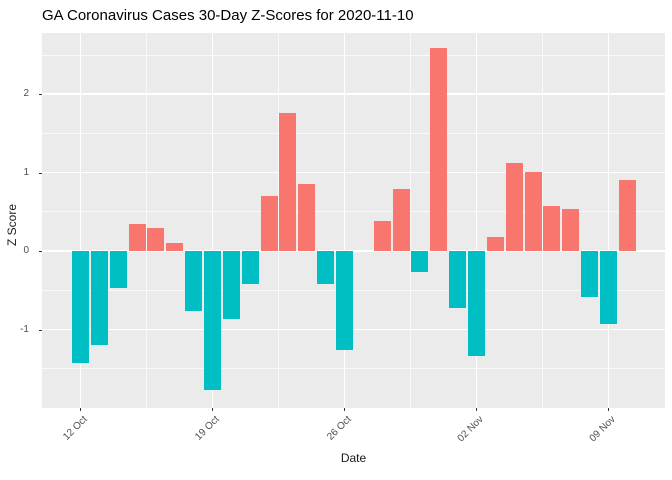 The width and height of the screenshot is (672, 480). Describe the element at coordinates (24, 329) in the screenshot. I see `y-tick-label: -1` at that location.